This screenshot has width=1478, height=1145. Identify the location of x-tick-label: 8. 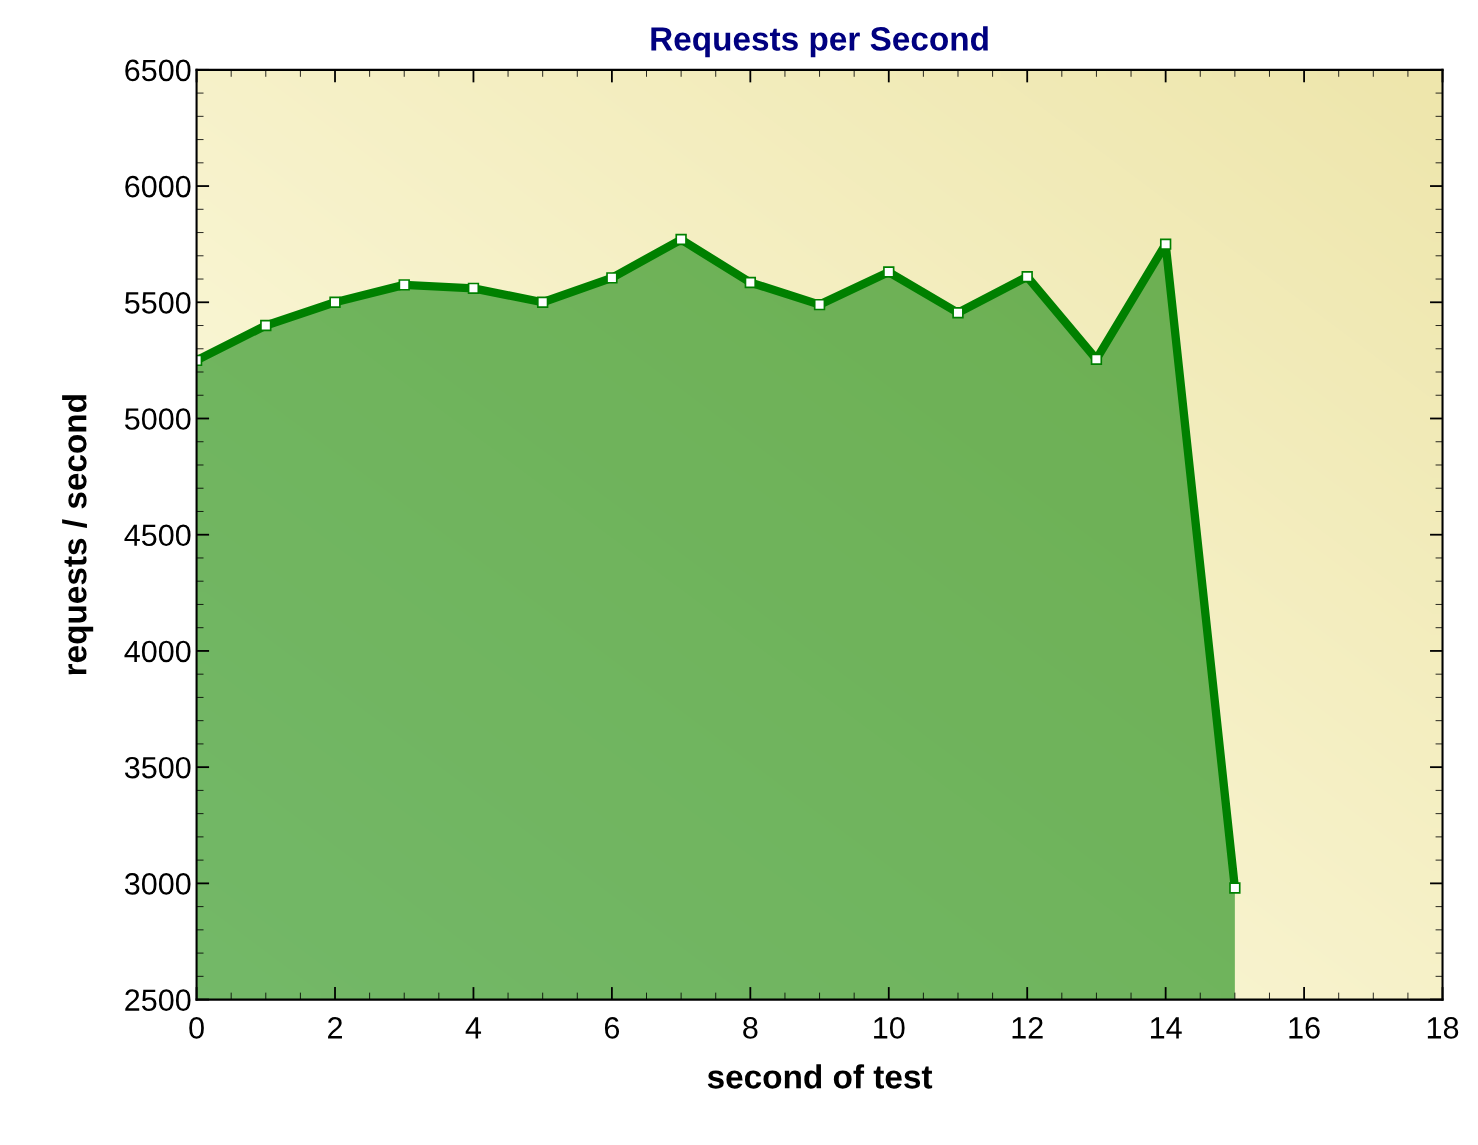
(750, 1028).